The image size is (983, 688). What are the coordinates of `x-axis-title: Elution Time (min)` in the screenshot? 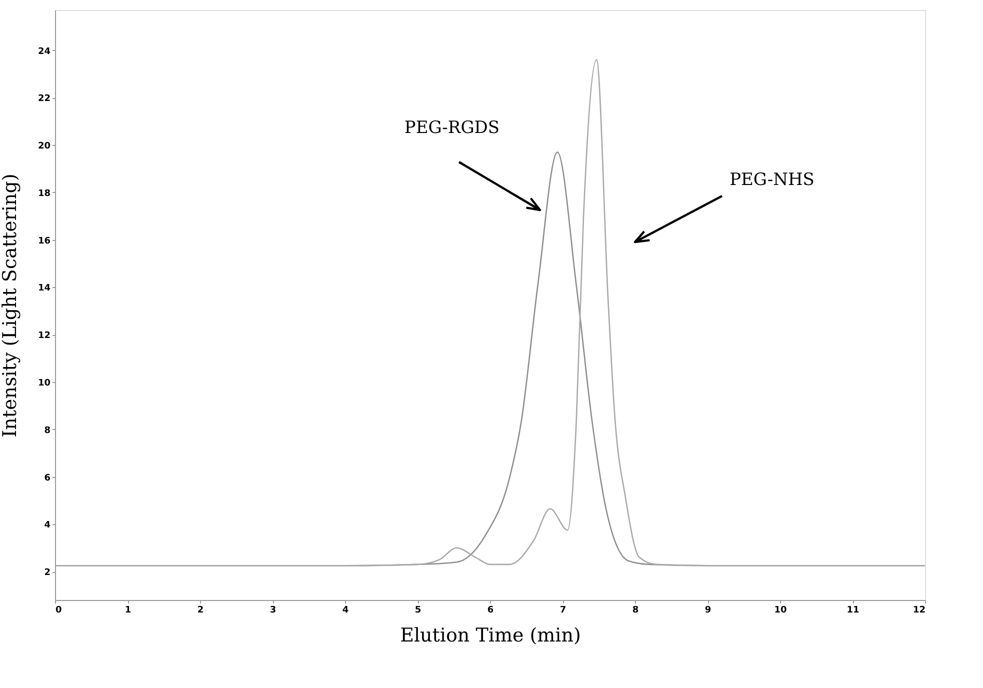 It's located at (490, 635).